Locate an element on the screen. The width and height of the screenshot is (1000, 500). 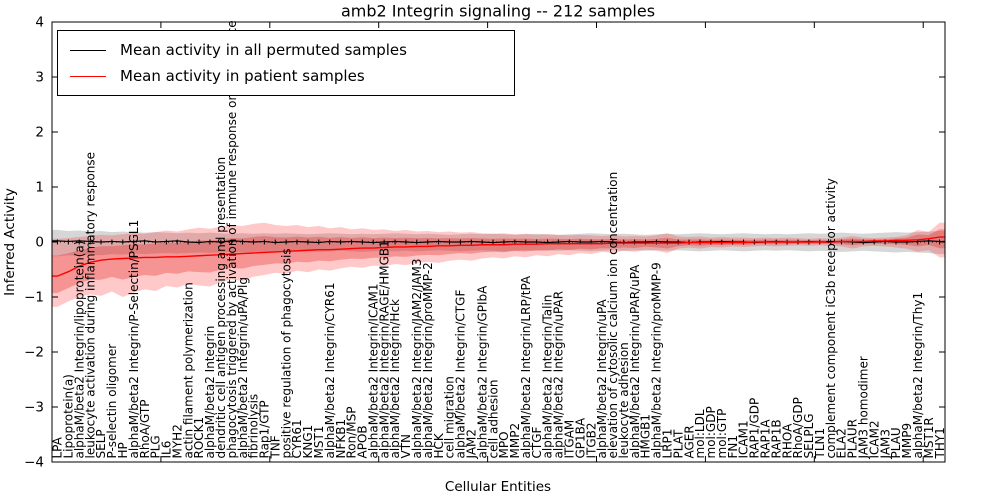
x-tick-label: MST1 is located at coordinates (319, 442).